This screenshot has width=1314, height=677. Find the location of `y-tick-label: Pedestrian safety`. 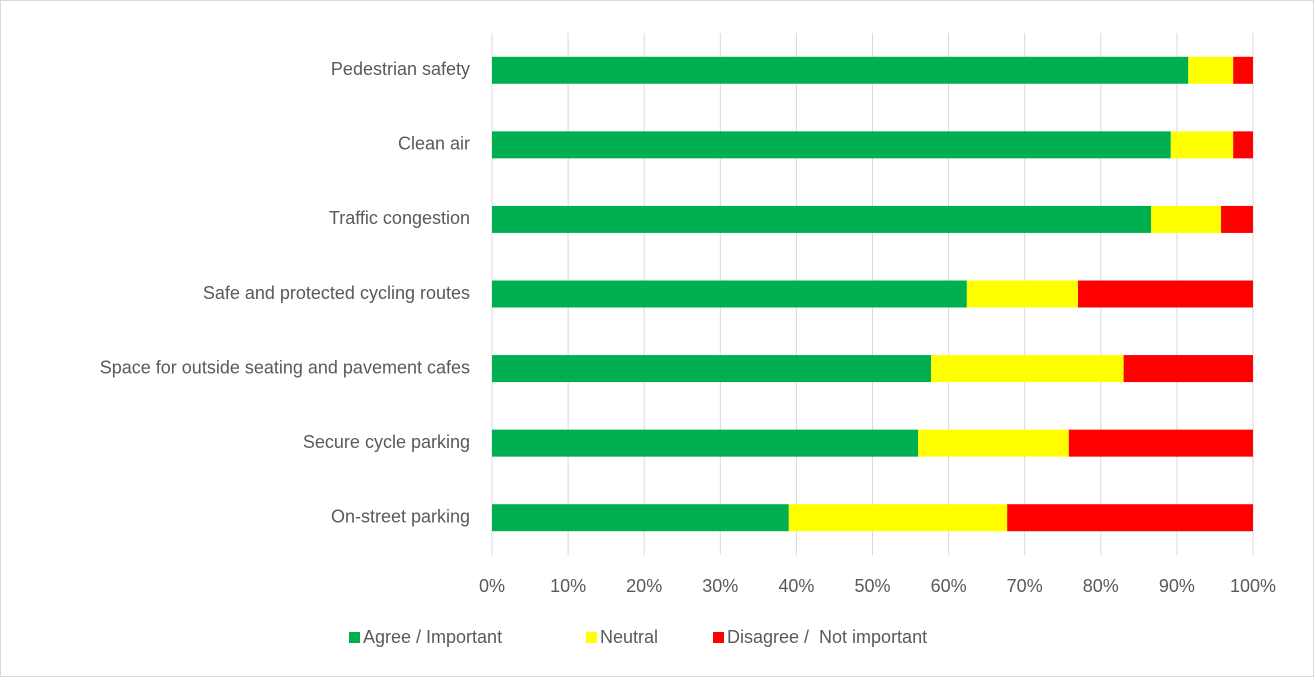

y-tick-label: Pedestrian safety is located at coordinates (400, 69).